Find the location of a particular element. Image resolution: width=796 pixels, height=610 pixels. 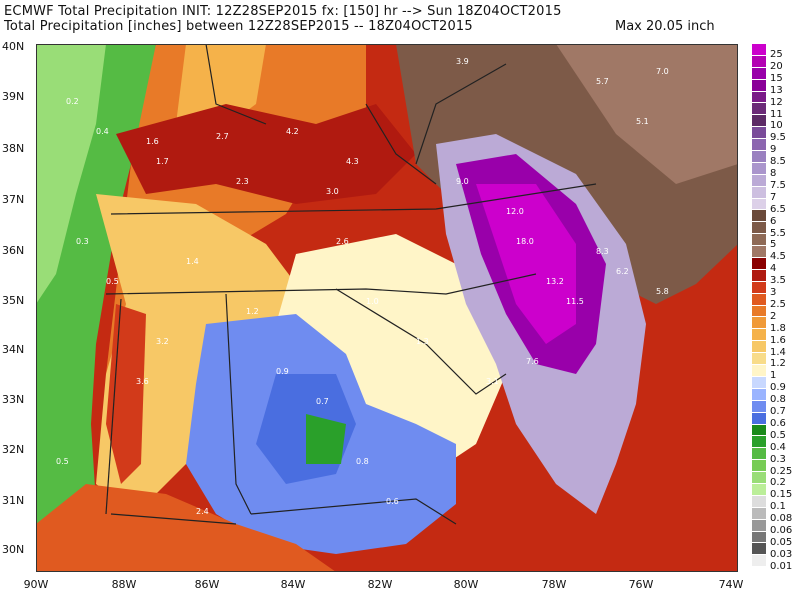

precip-value-label: 2.3 is located at coordinates (242, 181).